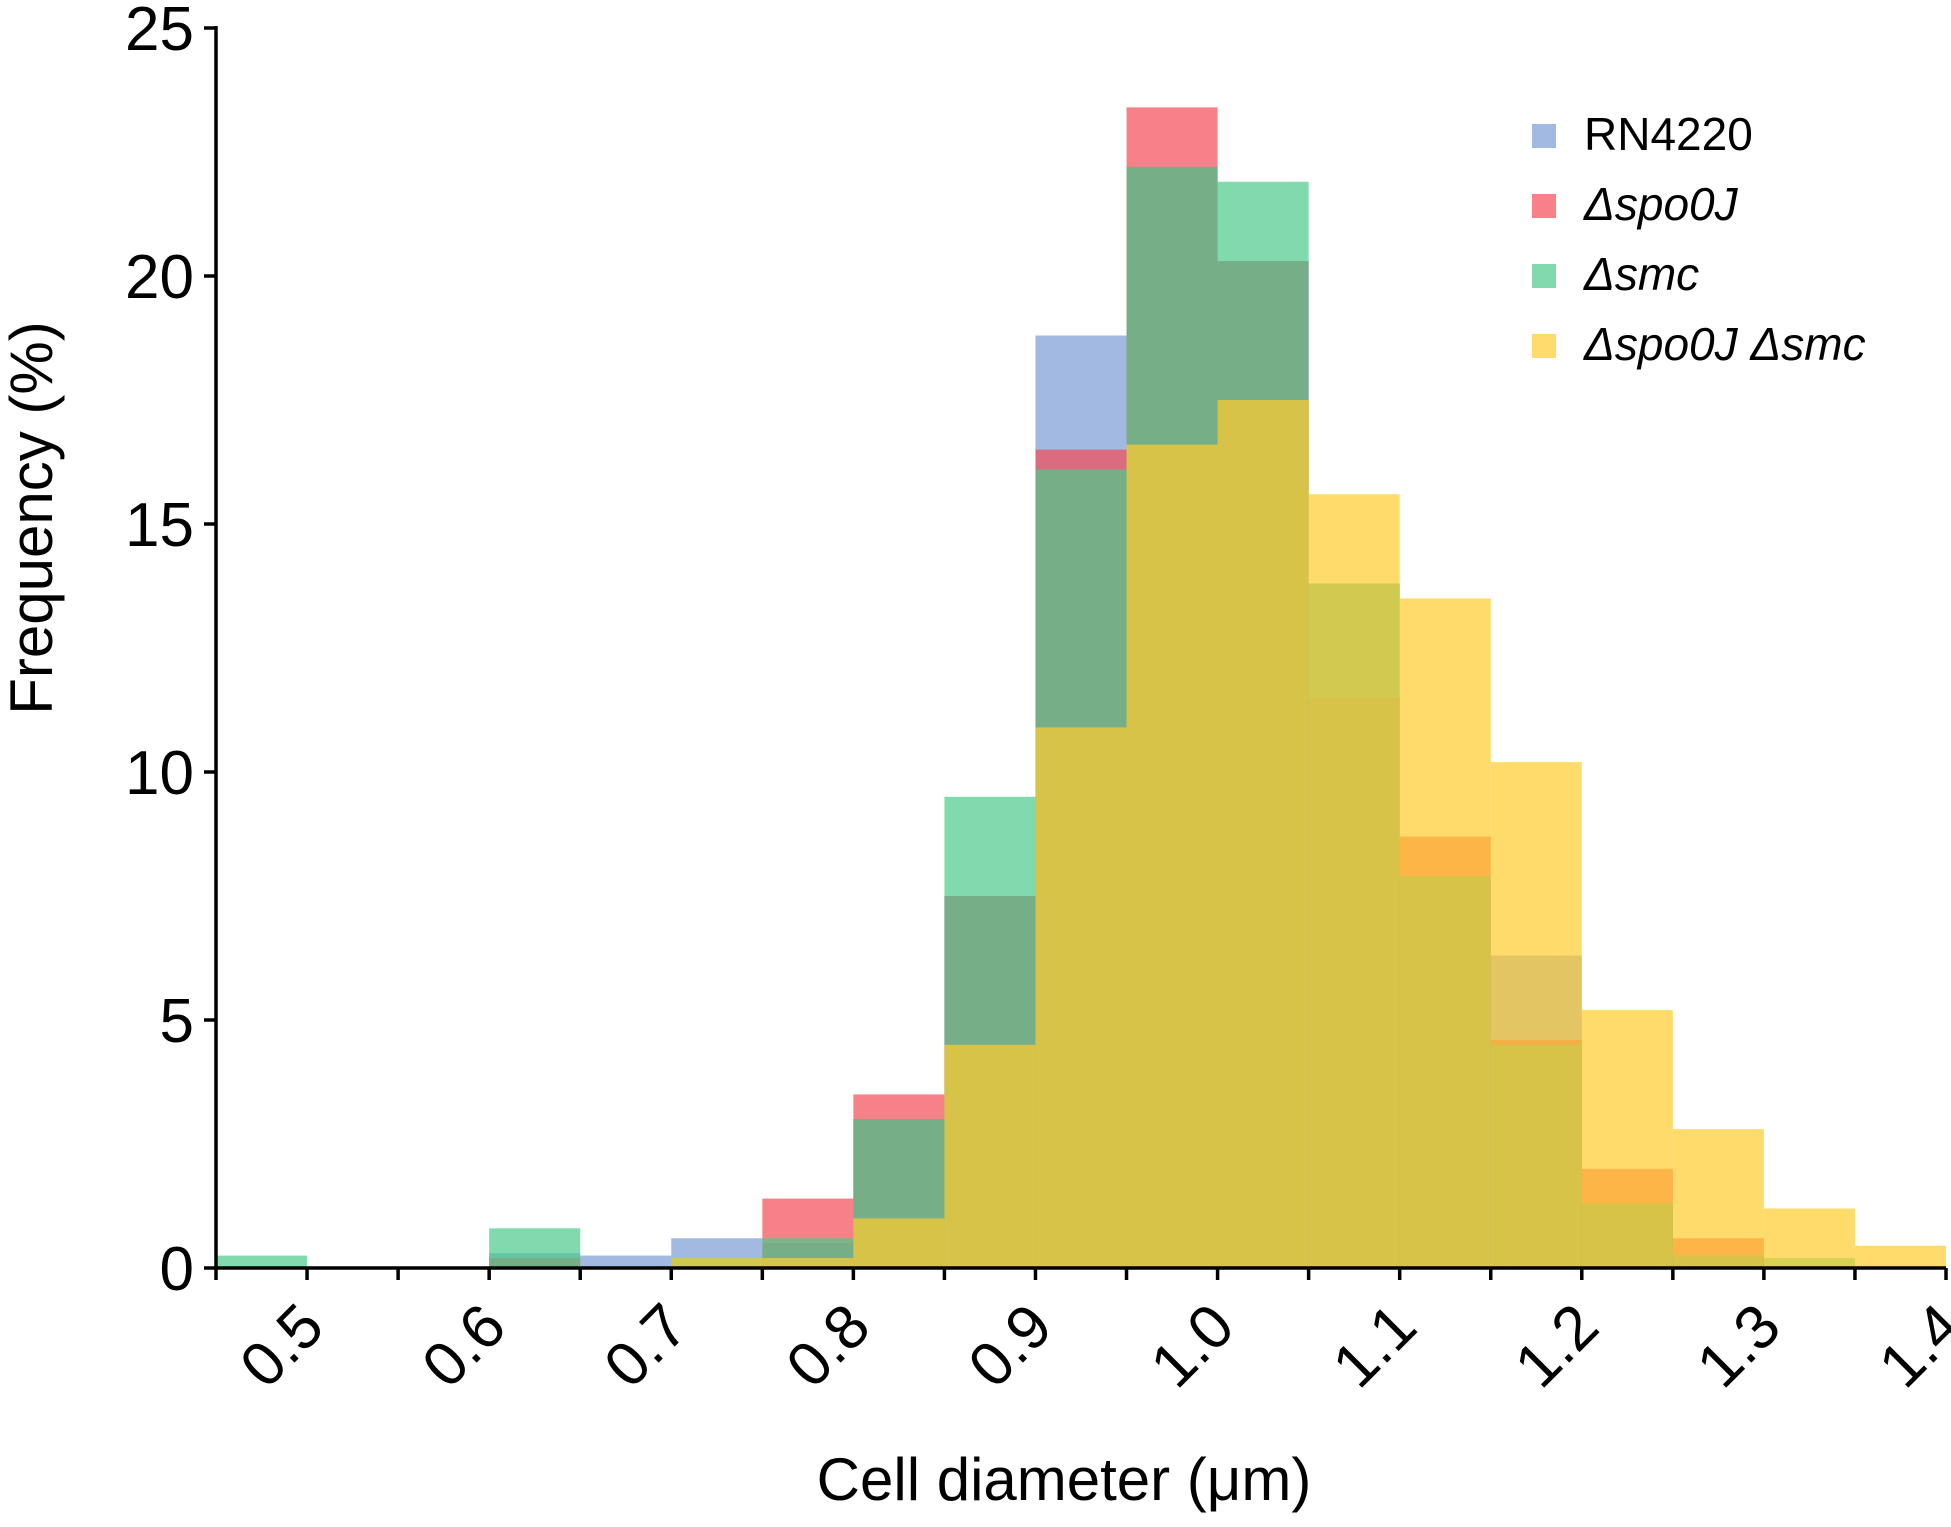 The width and height of the screenshot is (1951, 1527). Describe the element at coordinates (646, 1346) in the screenshot. I see `x-tick-label: 0.7` at that location.